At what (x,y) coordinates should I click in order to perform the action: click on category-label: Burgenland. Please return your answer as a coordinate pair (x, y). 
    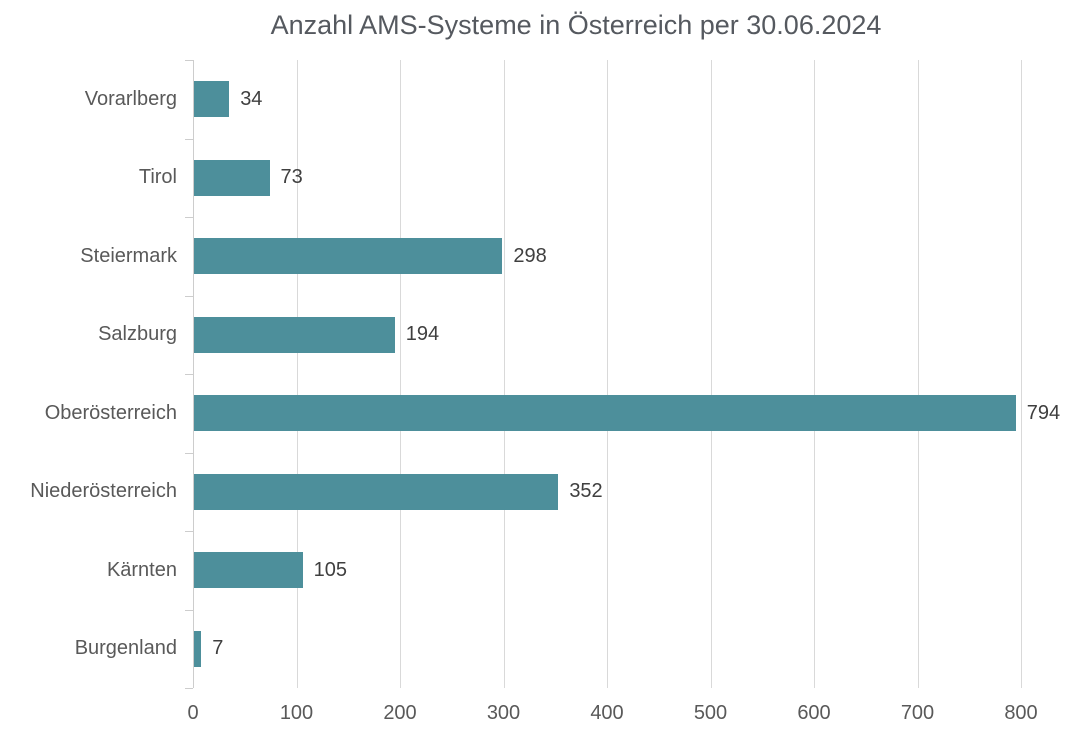
    Looking at the image, I should click on (125, 648).